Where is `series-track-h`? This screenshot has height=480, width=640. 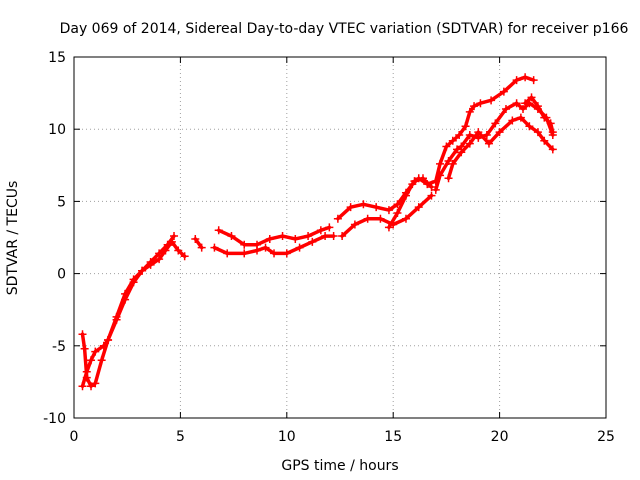
series-track-h is located at coordinates (461, 152).